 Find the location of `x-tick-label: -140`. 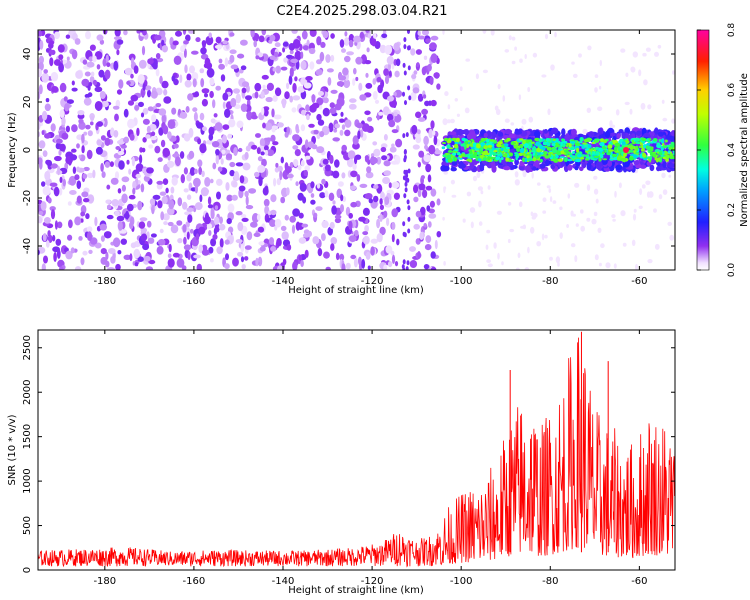

x-tick-label: -140 is located at coordinates (283, 581).